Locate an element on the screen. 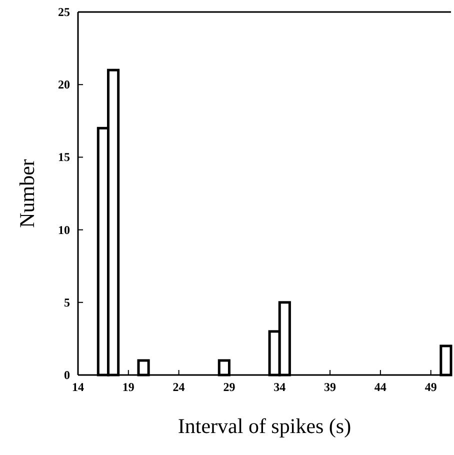 The image size is (454, 455). x-axis-title: Interval of spikes (s) is located at coordinates (265, 426).